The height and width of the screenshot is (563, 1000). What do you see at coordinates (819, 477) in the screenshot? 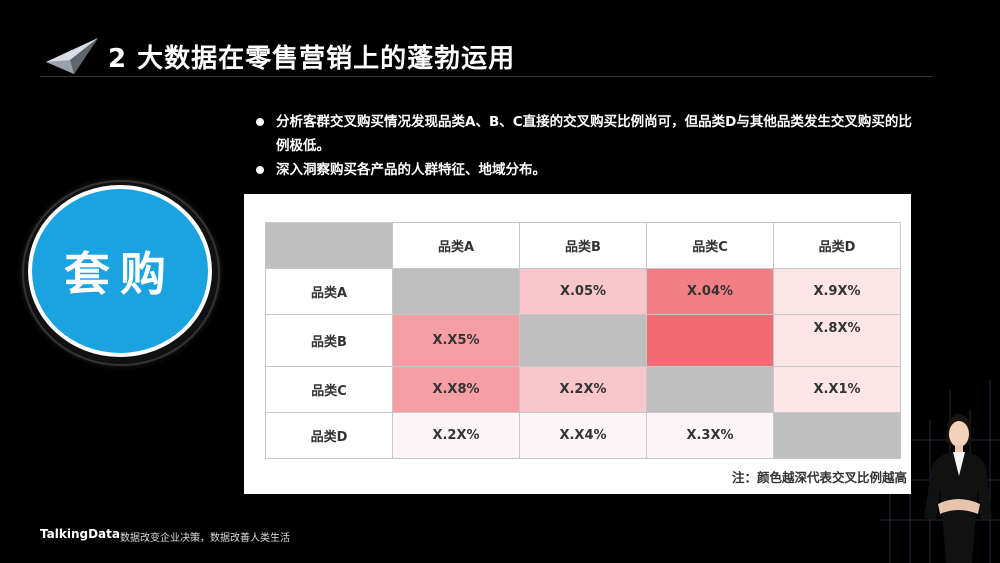
I see `color-legend-note: 注：颜色越深代表交叉比例越高` at bounding box center [819, 477].